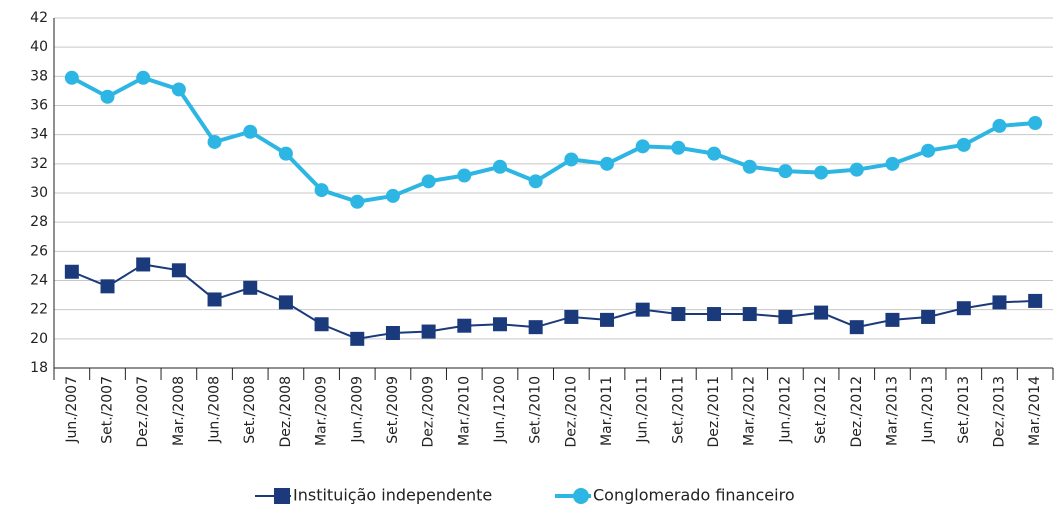 Image resolution: width=1055 pixels, height=511 pixels. Describe the element at coordinates (39, 251) in the screenshot. I see `y-tick-label: 26` at that location.